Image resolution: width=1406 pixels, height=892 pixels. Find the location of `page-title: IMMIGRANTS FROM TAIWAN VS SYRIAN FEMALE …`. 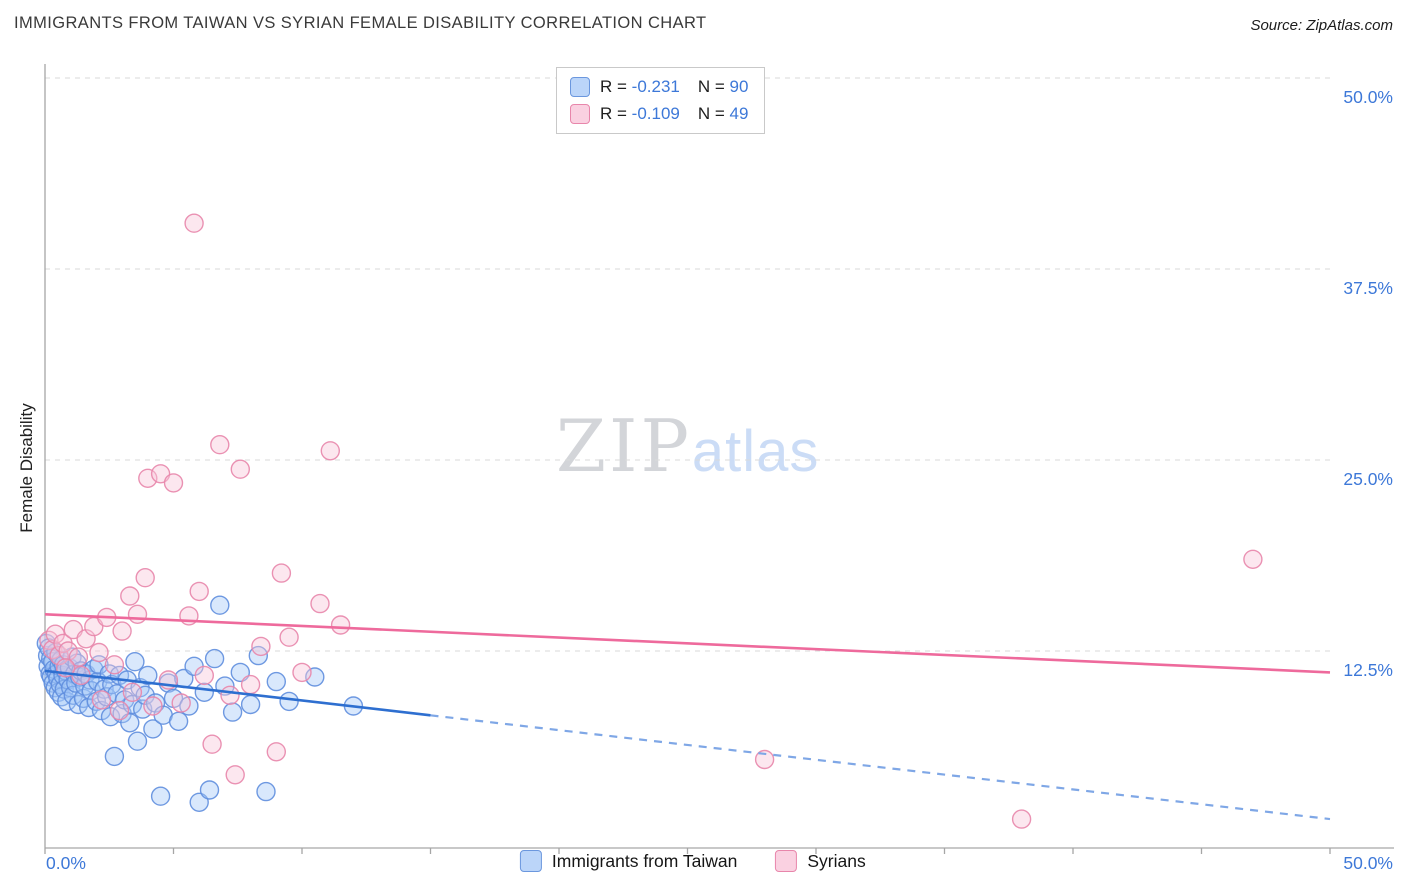

page-title: IMMIGRANTS FROM TAIWAN VS SYRIAN FEMALE … is located at coordinates (360, 23).